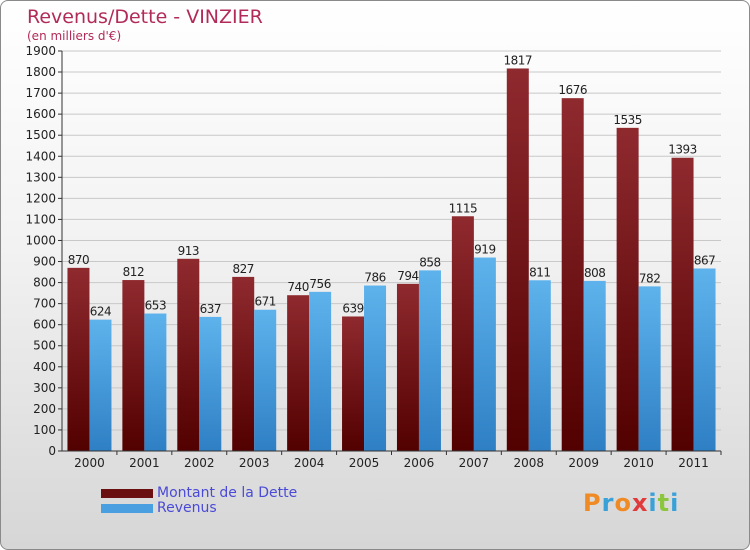 The width and height of the screenshot is (750, 550). What do you see at coordinates (44, 388) in the screenshot?
I see `y-tick-label: 300` at bounding box center [44, 388].